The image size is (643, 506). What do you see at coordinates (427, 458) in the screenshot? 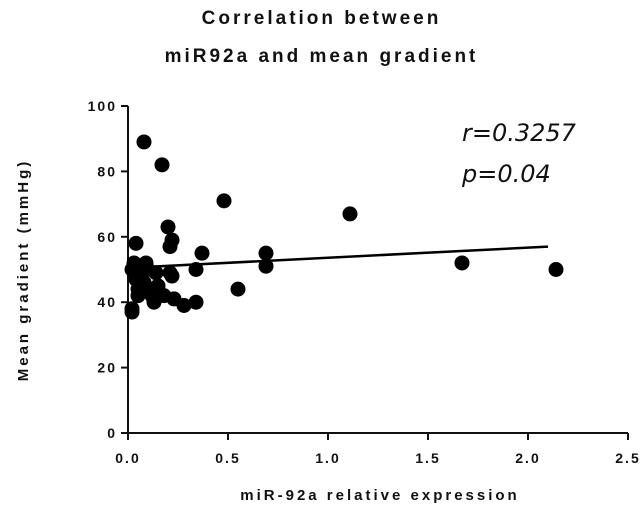
I see `x-tick-label: 1.5` at bounding box center [427, 458].